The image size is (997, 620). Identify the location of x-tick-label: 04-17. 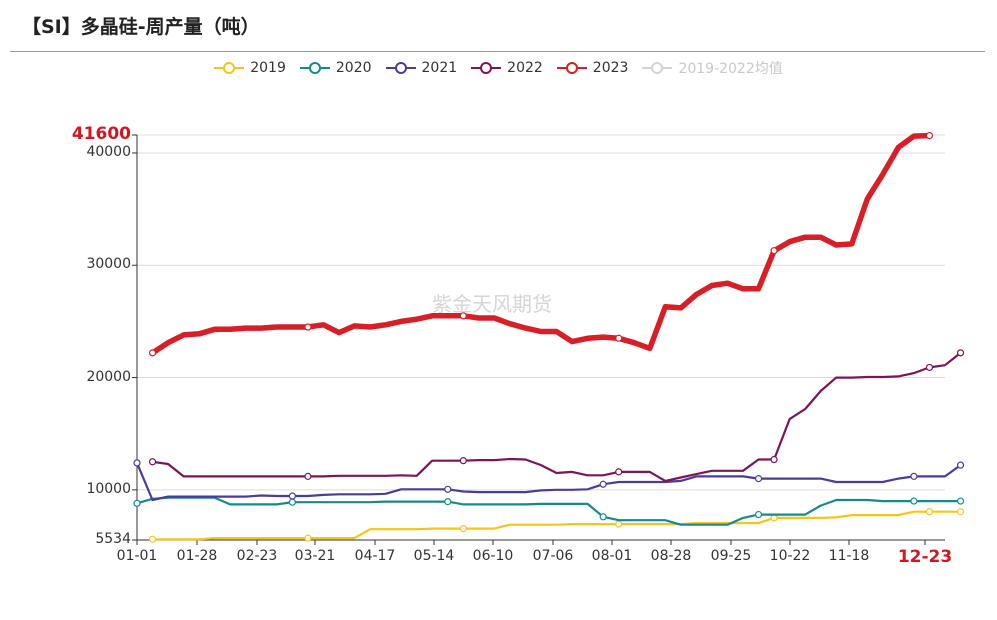
(375, 556).